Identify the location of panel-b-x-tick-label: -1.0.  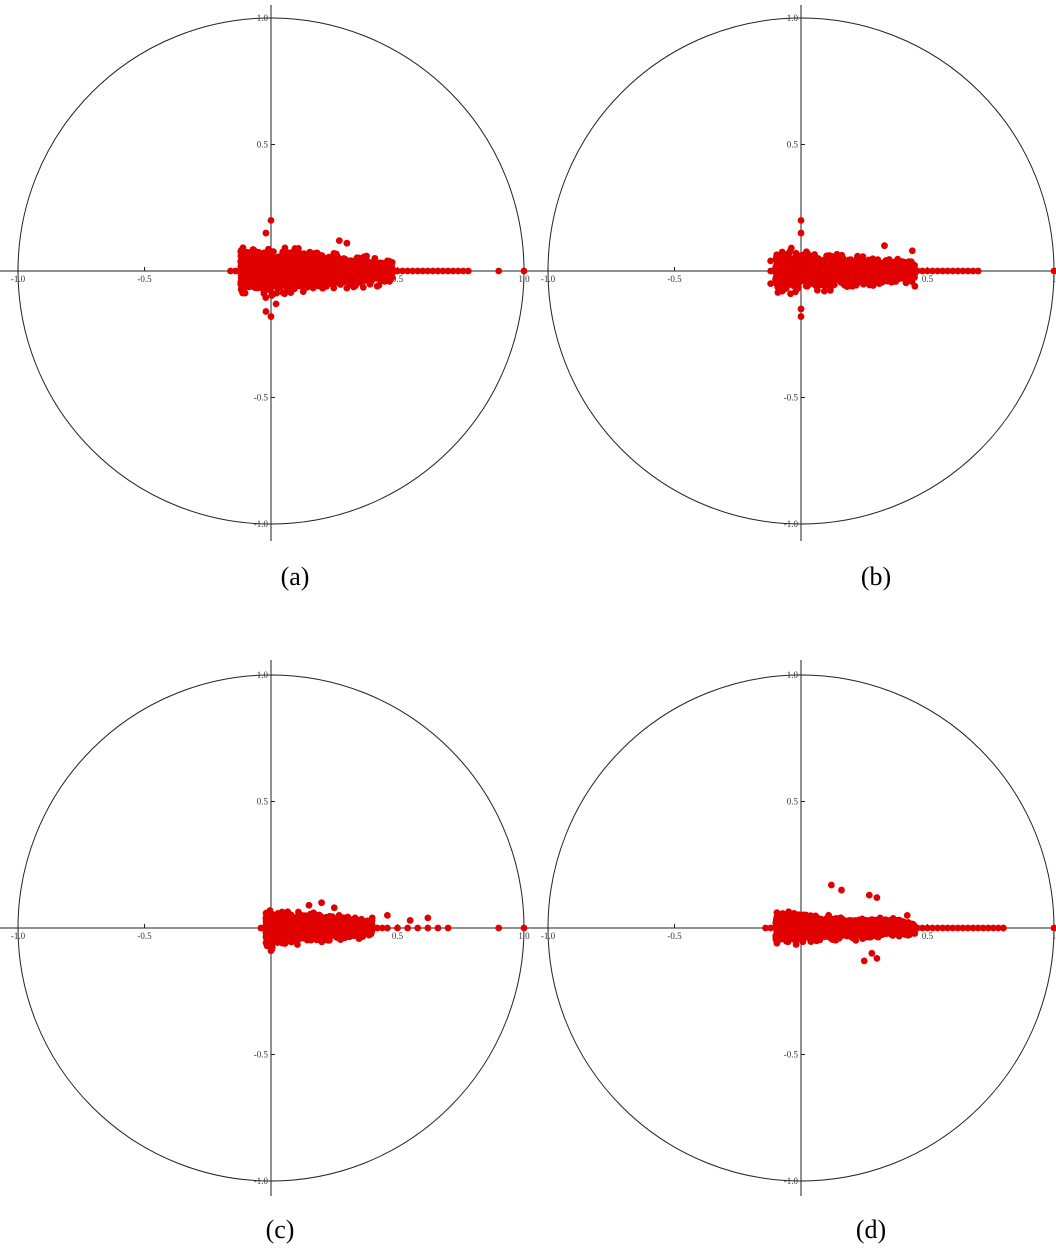
(548, 279).